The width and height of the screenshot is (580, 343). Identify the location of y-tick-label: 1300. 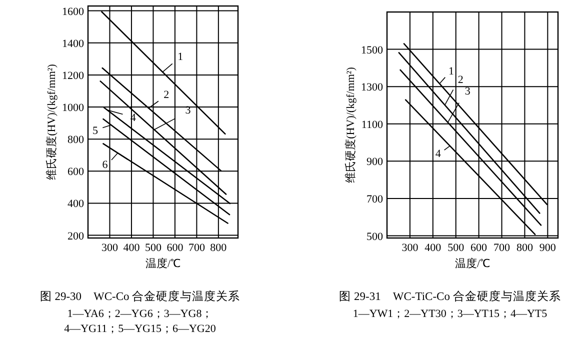
(372, 88).